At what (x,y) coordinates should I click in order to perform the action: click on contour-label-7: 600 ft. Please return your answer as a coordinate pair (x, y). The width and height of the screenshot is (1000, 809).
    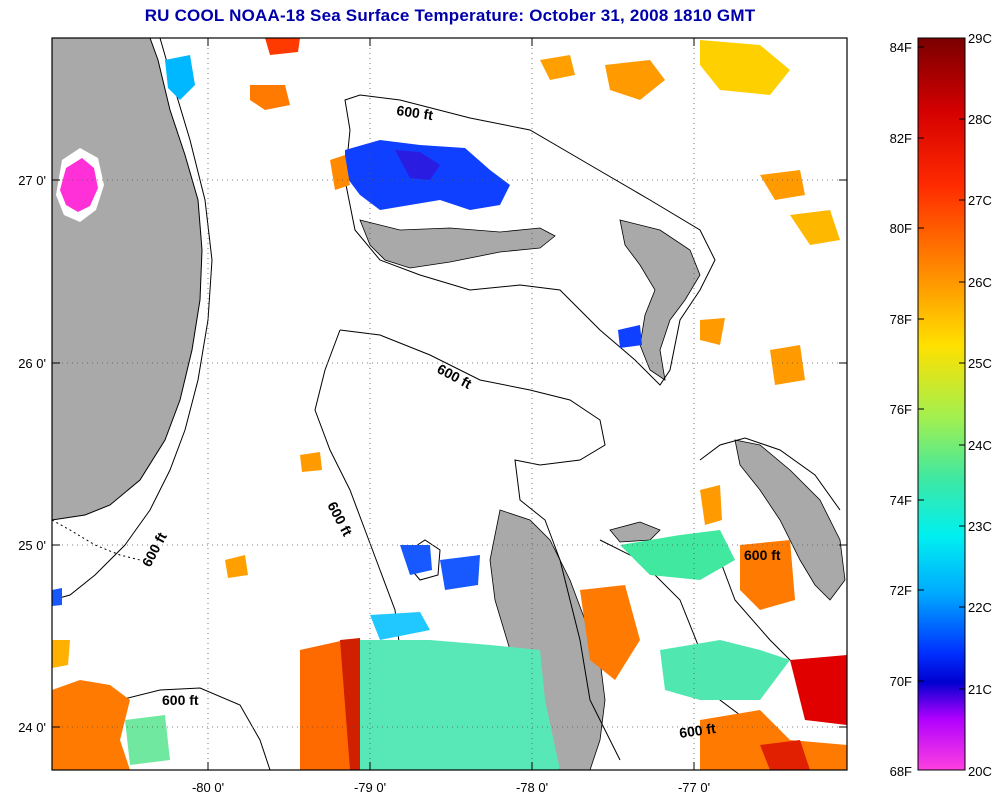
    Looking at the image, I should click on (697, 730).